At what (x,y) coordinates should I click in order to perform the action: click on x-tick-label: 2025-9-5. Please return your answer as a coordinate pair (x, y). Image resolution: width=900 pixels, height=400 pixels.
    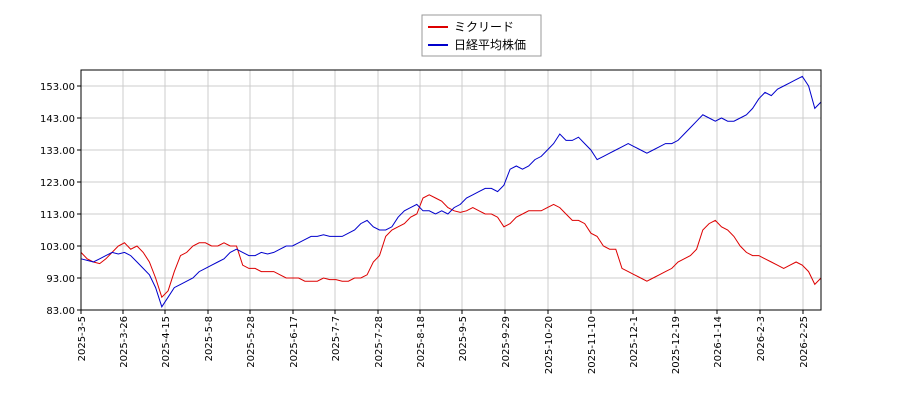
    Looking at the image, I should click on (463, 338).